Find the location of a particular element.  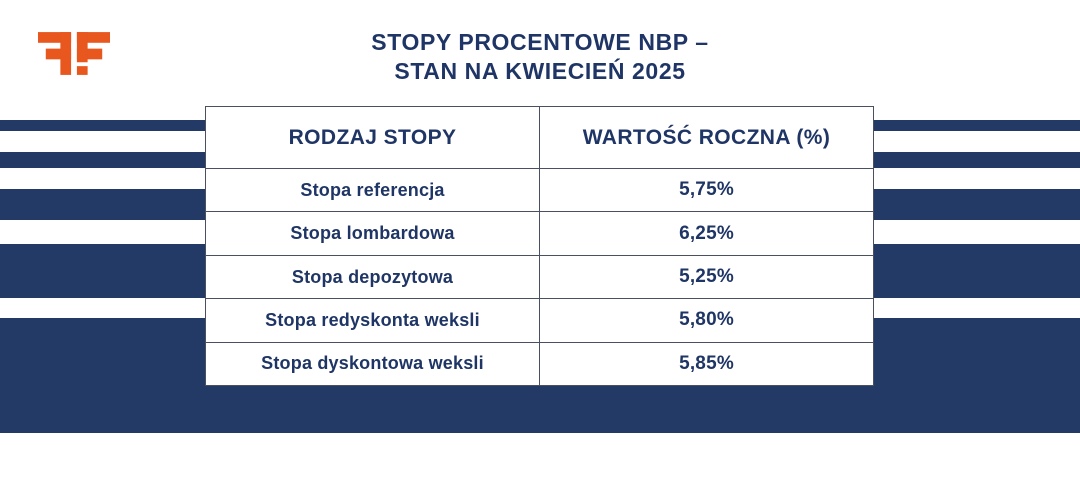

brand-logo is located at coordinates (74, 53).